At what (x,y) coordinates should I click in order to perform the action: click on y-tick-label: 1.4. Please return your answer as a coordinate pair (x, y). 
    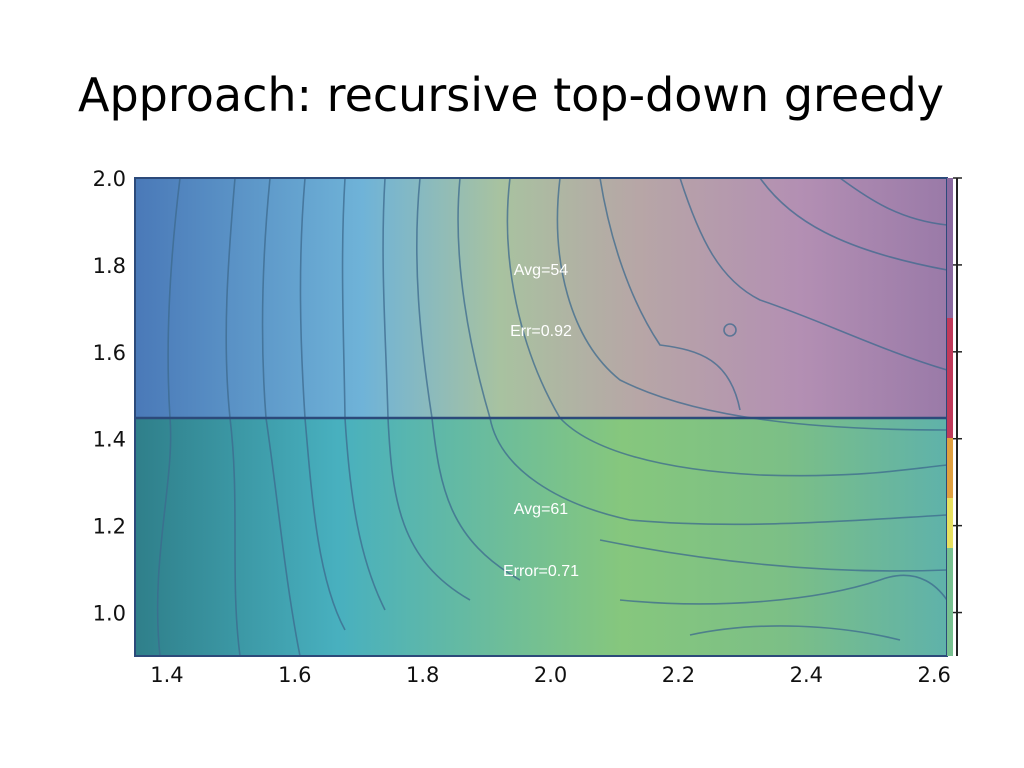
    Looking at the image, I should click on (109, 440).